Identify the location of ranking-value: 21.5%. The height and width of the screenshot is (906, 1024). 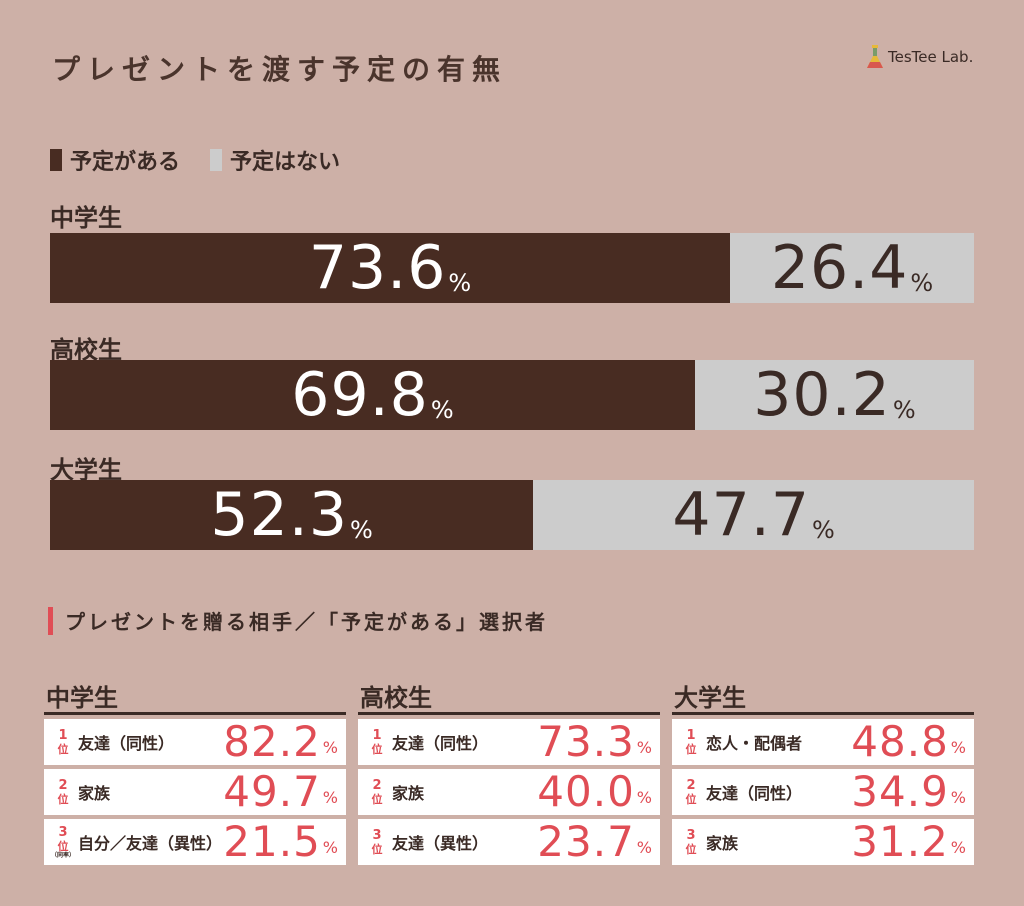
(280, 842).